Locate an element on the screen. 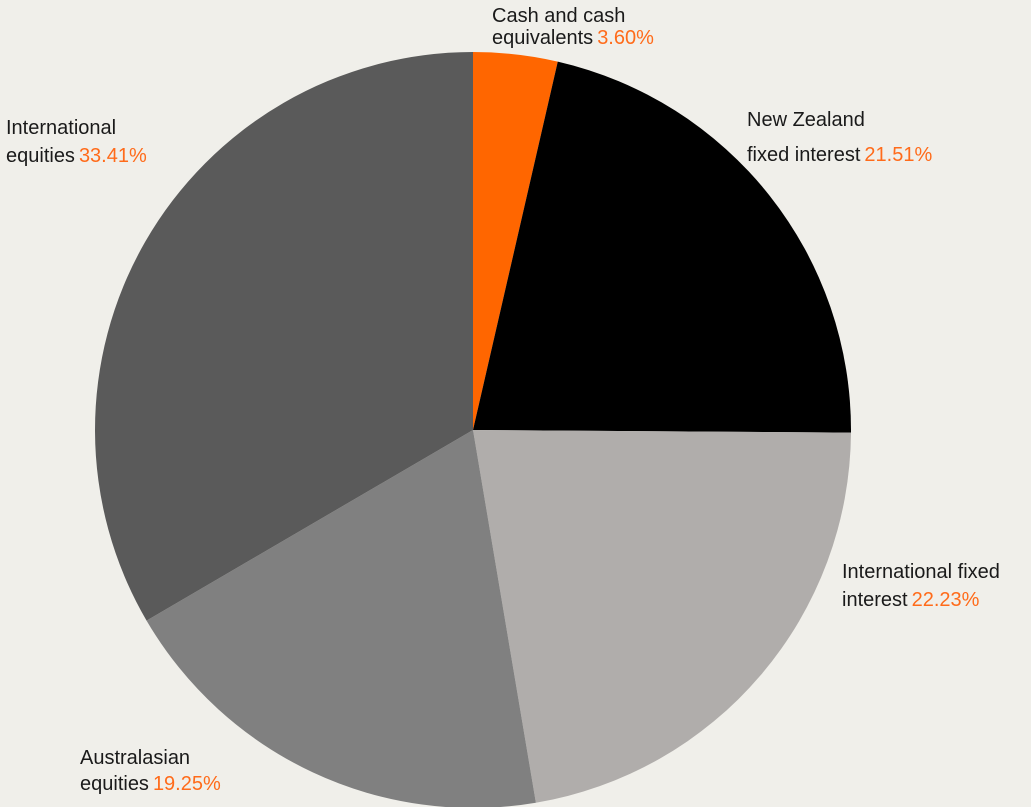 Image resolution: width=1031 pixels, height=807 pixels. label-intl-fixed-line1: International fixed is located at coordinates (921, 572).